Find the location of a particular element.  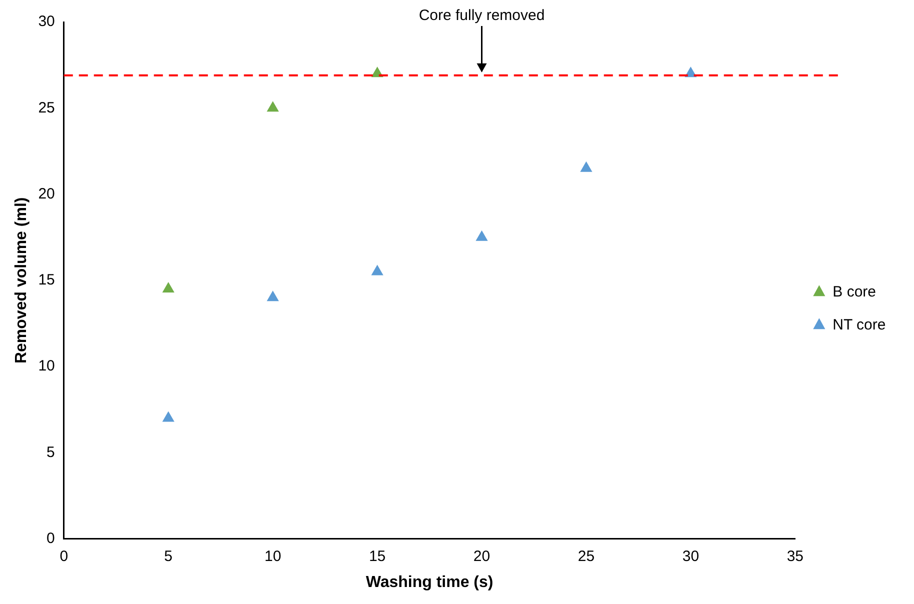

x-tick-label: 35 is located at coordinates (795, 556).